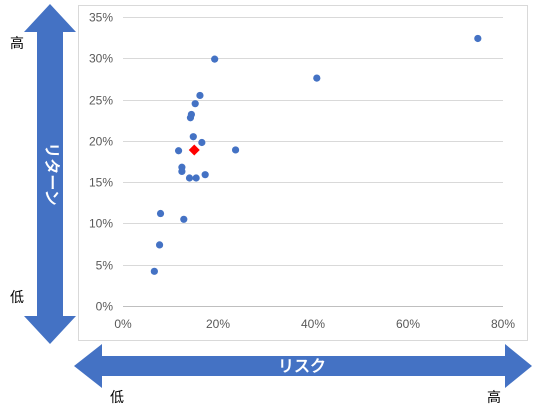  I want to click on x-tick-label: 40%, so click(313, 324).